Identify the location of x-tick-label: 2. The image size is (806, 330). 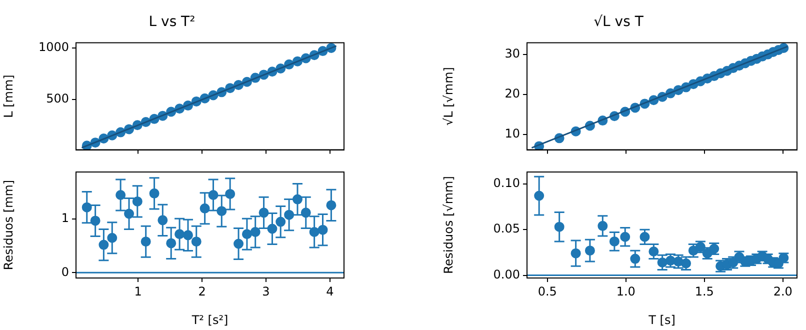
(202, 291).